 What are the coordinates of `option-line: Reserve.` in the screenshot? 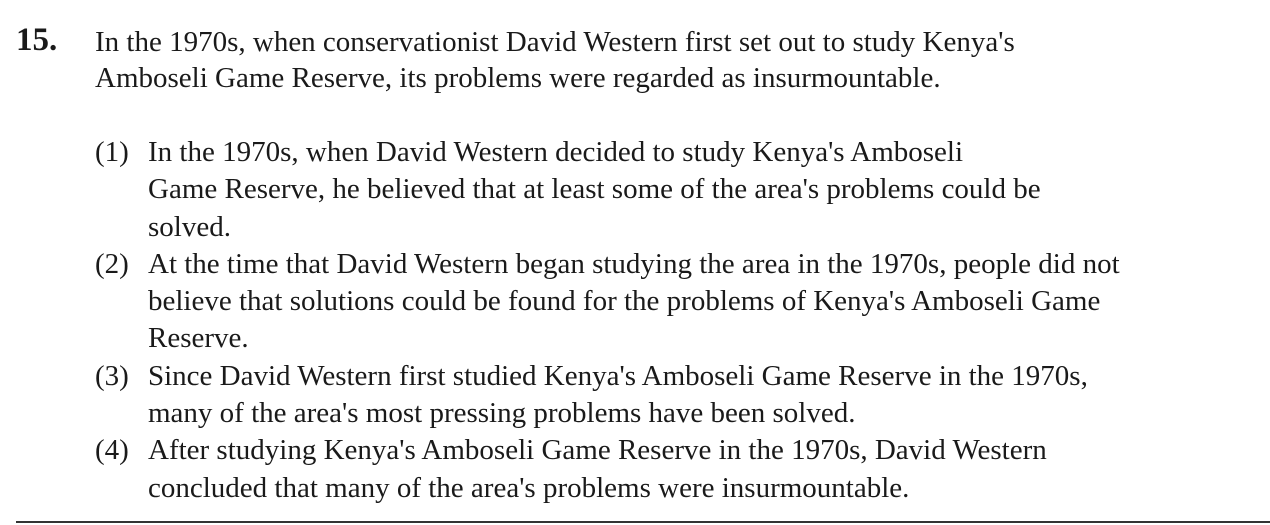 It's located at (198, 338).